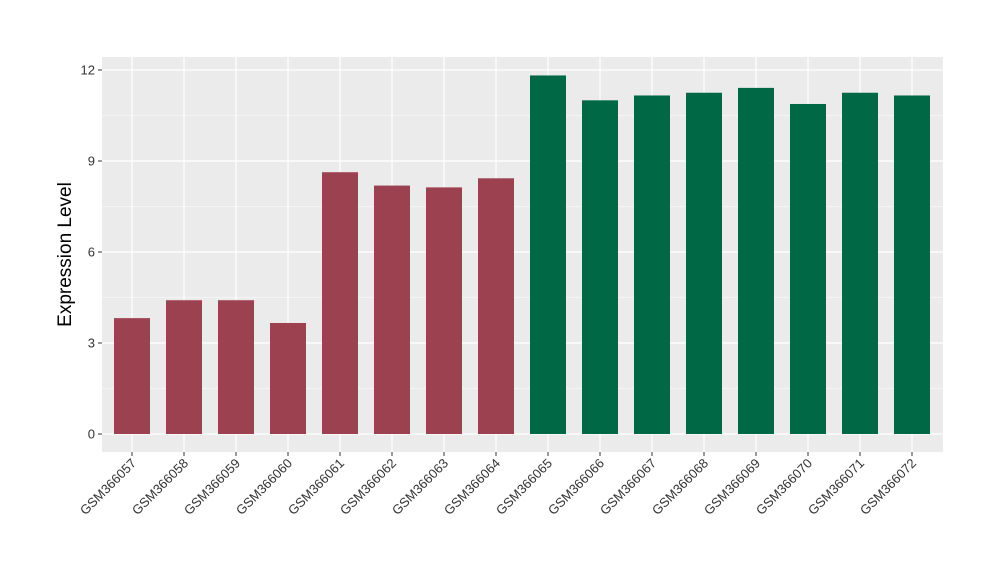 Image resolution: width=1000 pixels, height=580 pixels. I want to click on y-tick-label: 0, so click(91, 434).